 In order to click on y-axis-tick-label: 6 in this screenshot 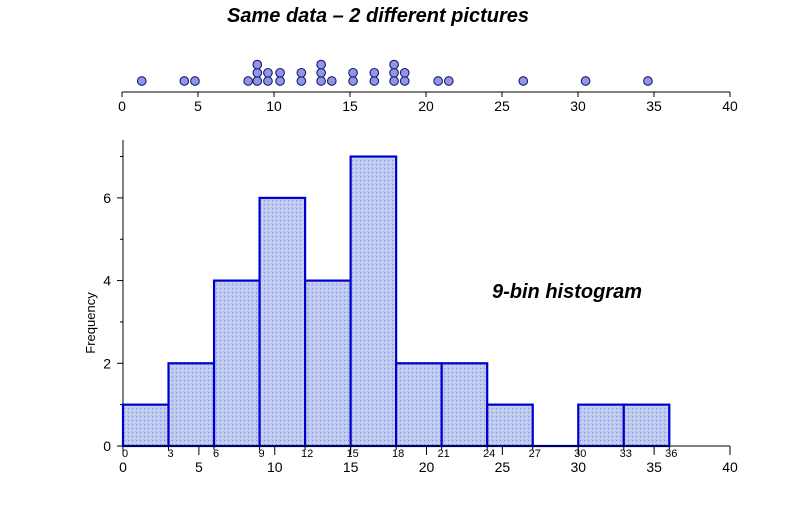, I will do `click(107, 198)`.